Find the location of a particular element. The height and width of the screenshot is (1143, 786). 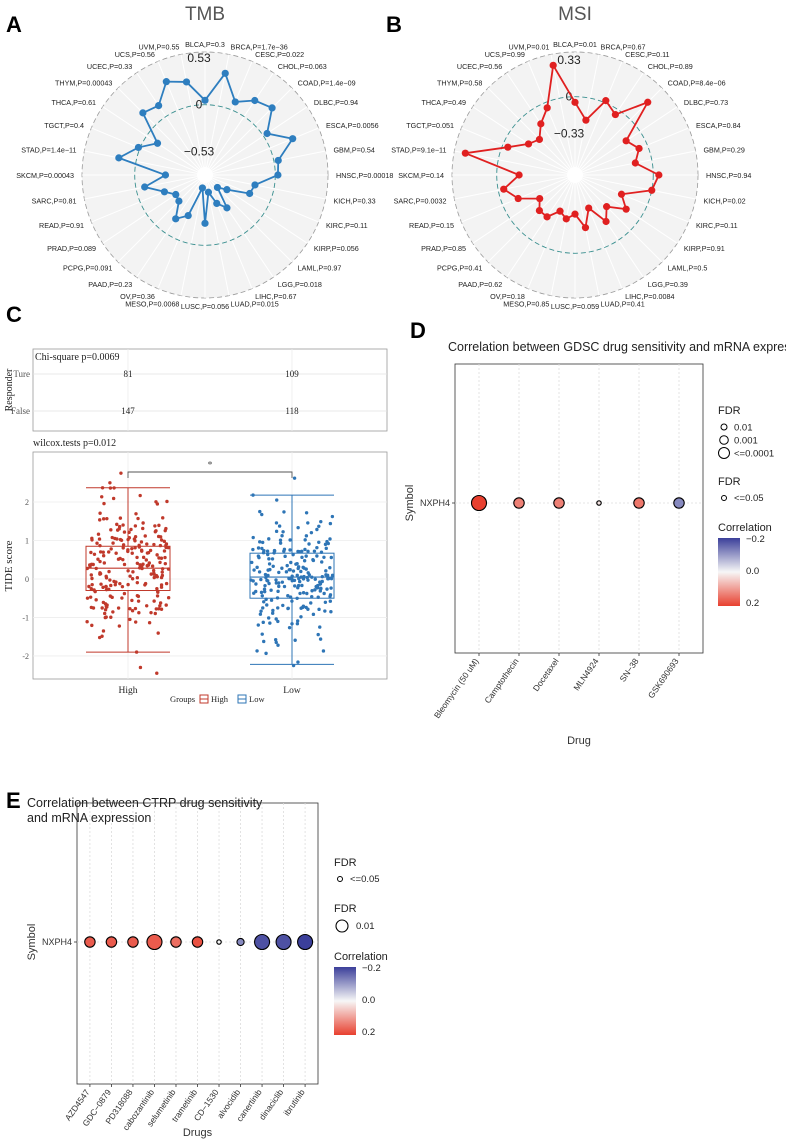

y-tick-label: NXPH4 is located at coordinates (435, 503).